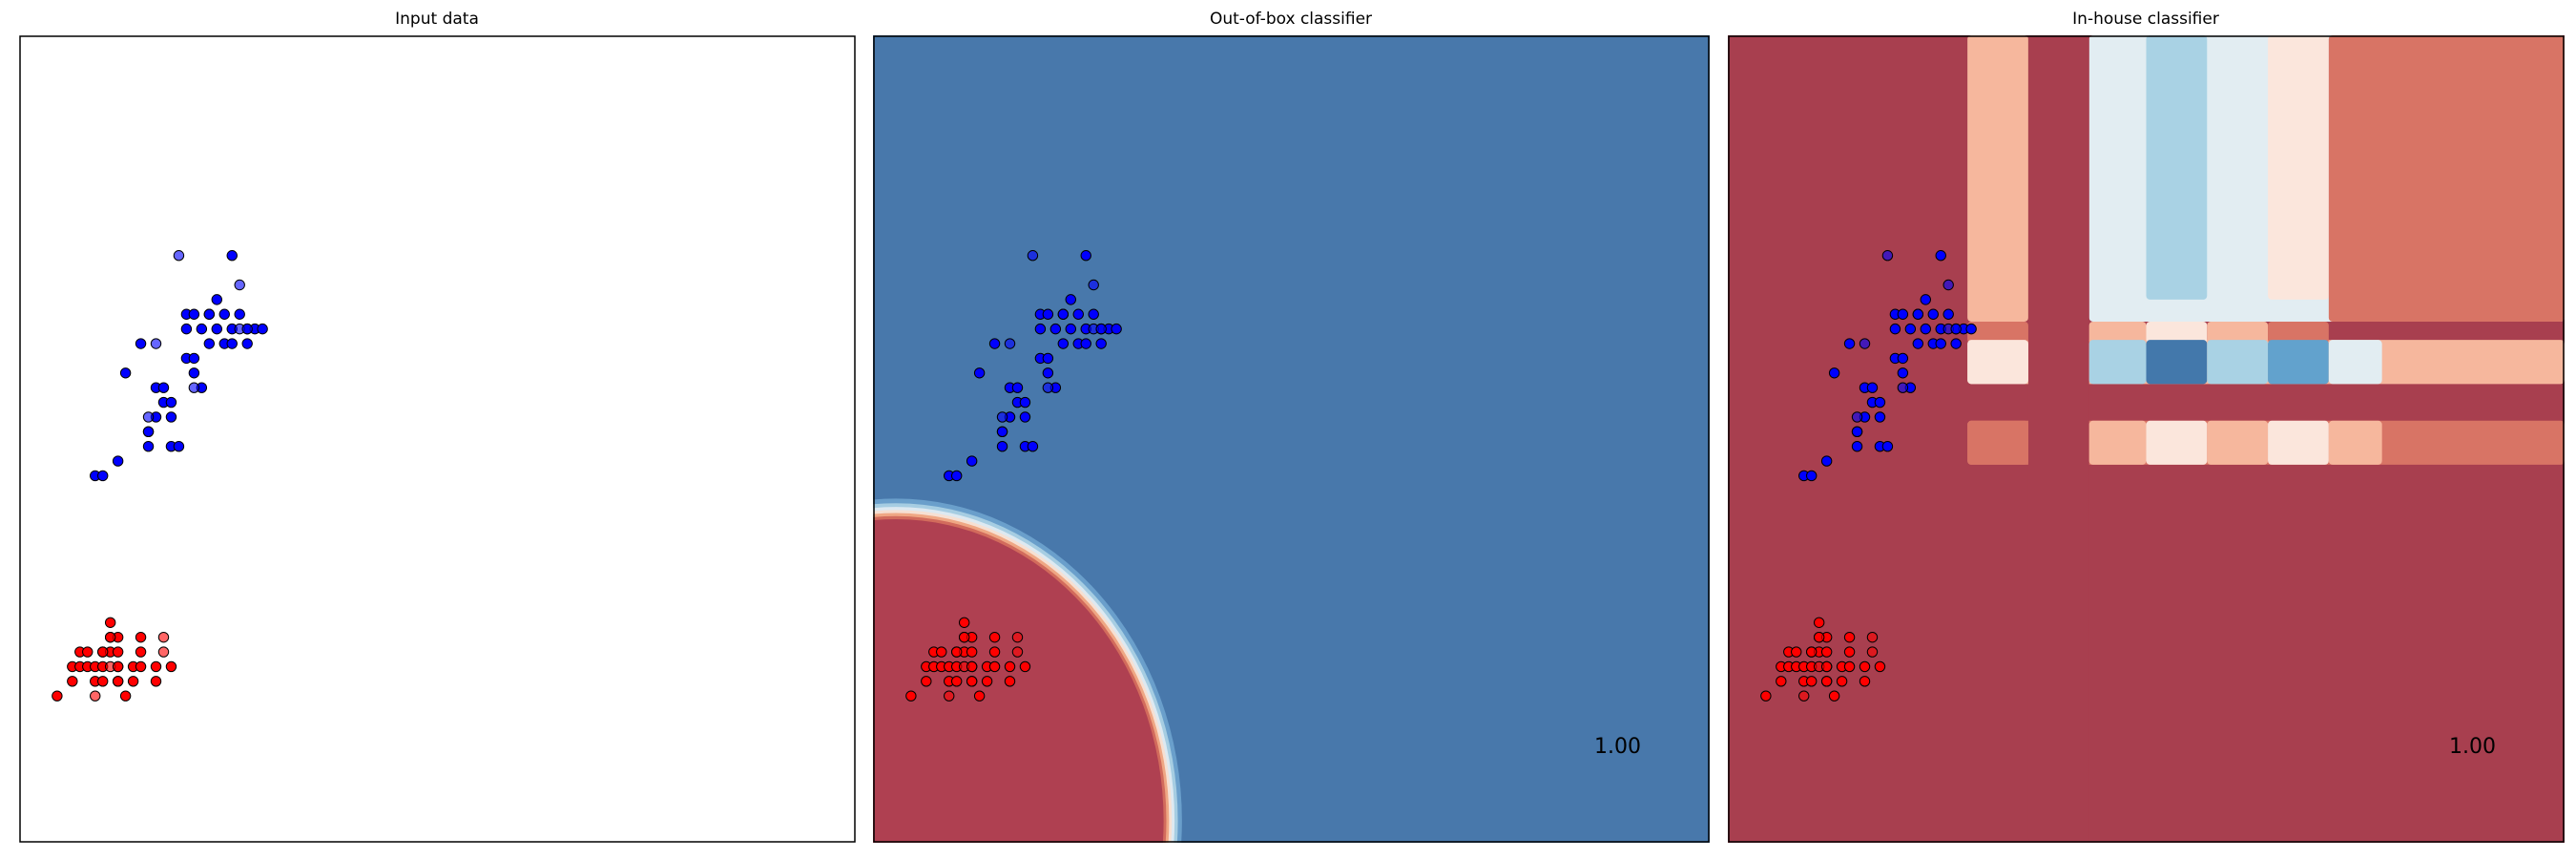  I want to click on input-data-points, so click(160, 476).